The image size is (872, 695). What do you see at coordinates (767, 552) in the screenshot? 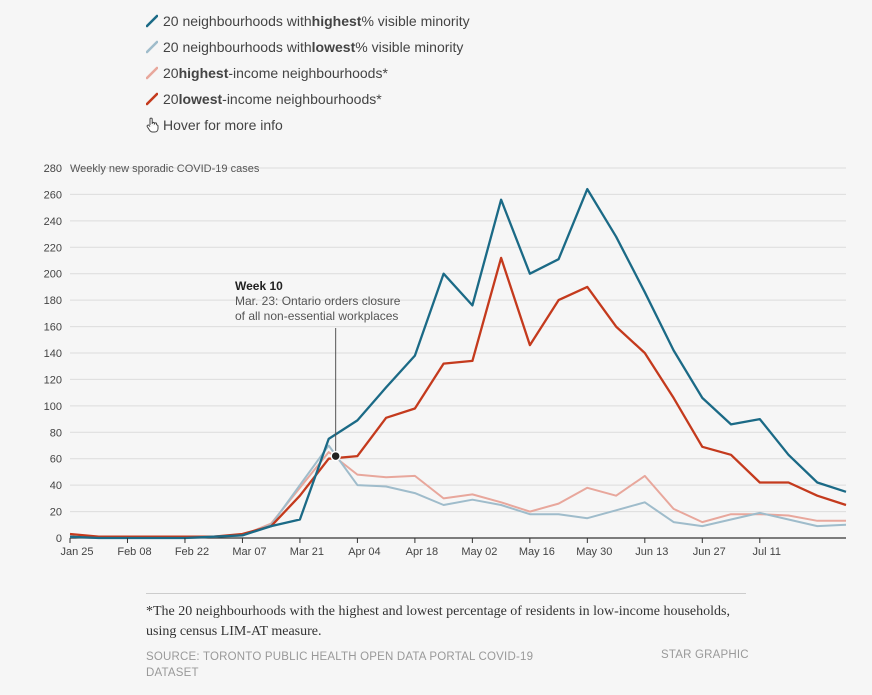
I see `x-tick-label: Jul 11` at bounding box center [767, 552].